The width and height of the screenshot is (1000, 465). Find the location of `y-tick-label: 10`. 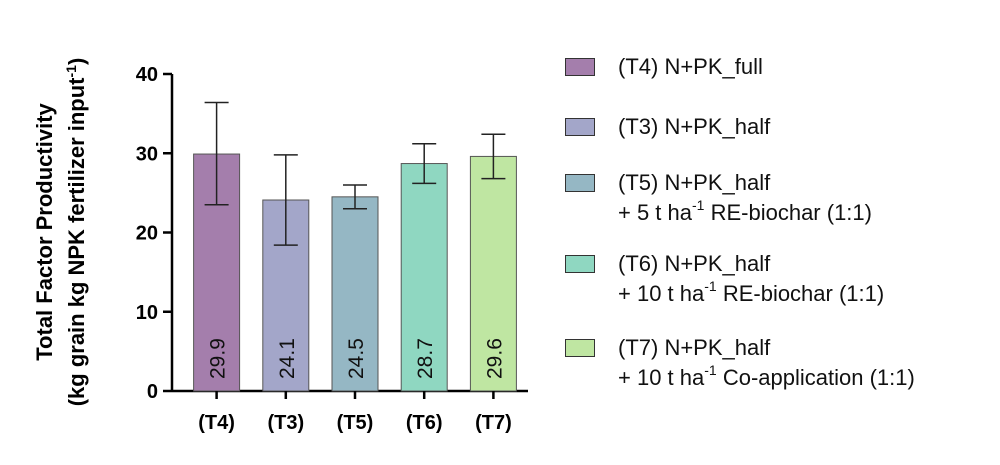

y-tick-label: 10 is located at coordinates (147, 313).